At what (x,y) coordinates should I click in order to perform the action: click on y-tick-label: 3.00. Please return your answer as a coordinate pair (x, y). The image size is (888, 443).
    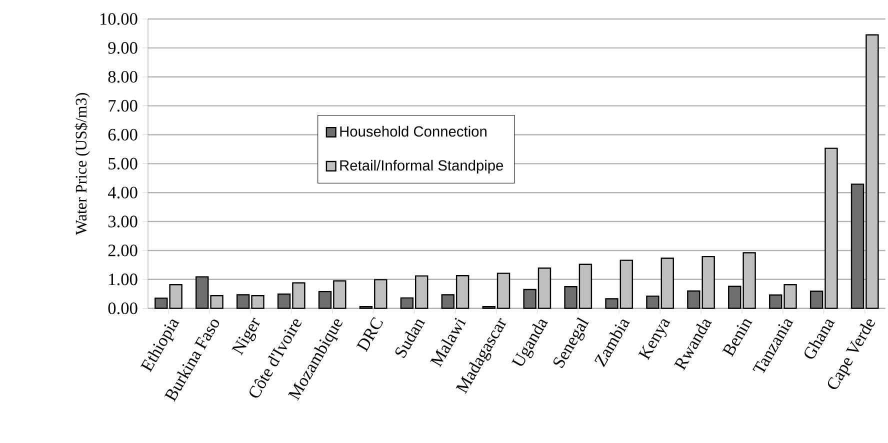
    Looking at the image, I should click on (123, 222).